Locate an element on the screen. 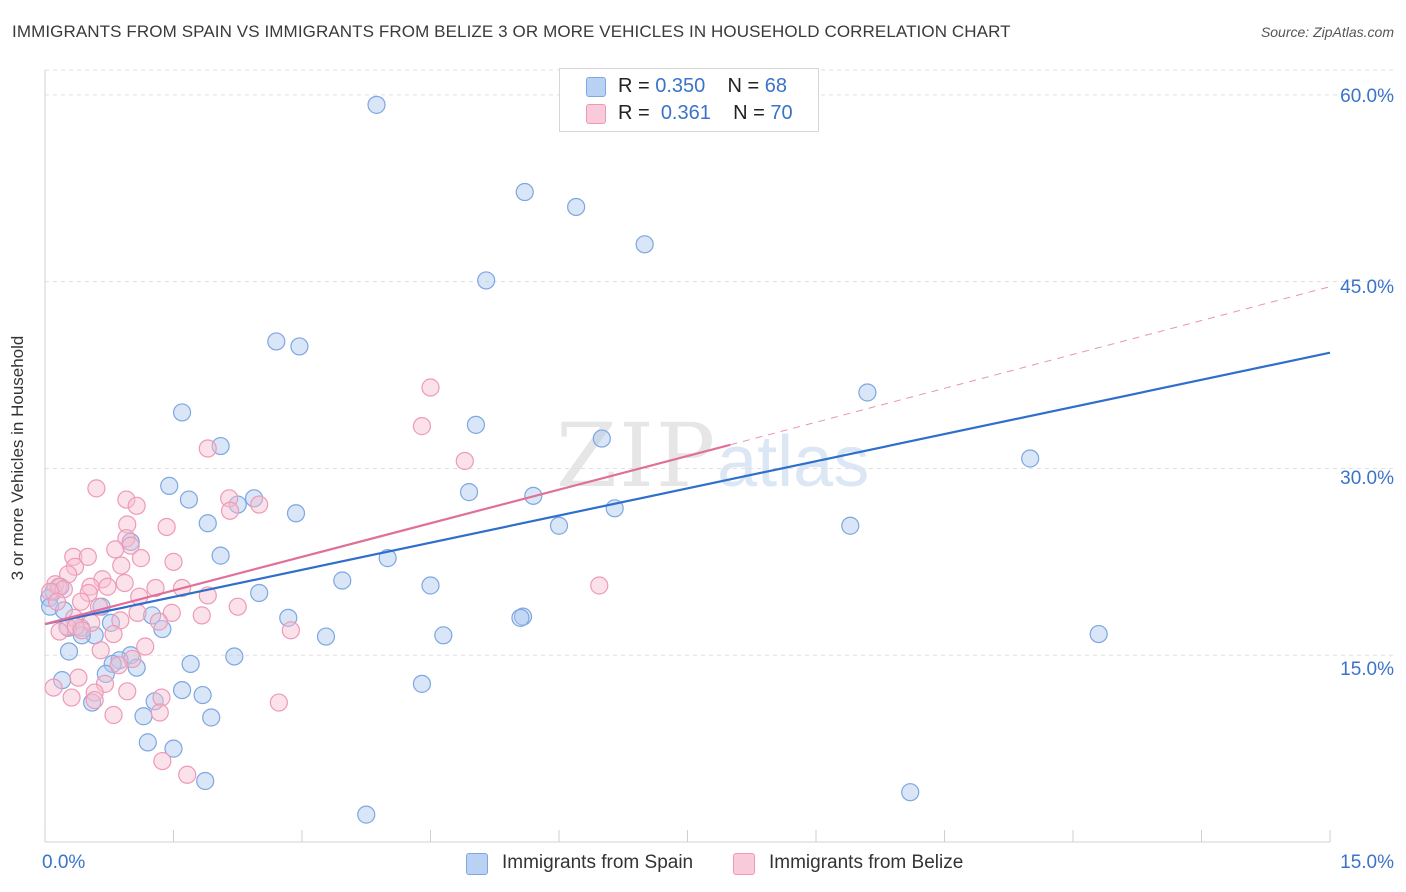 The width and height of the screenshot is (1406, 892). n-value-belize: 70 is located at coordinates (781, 113).